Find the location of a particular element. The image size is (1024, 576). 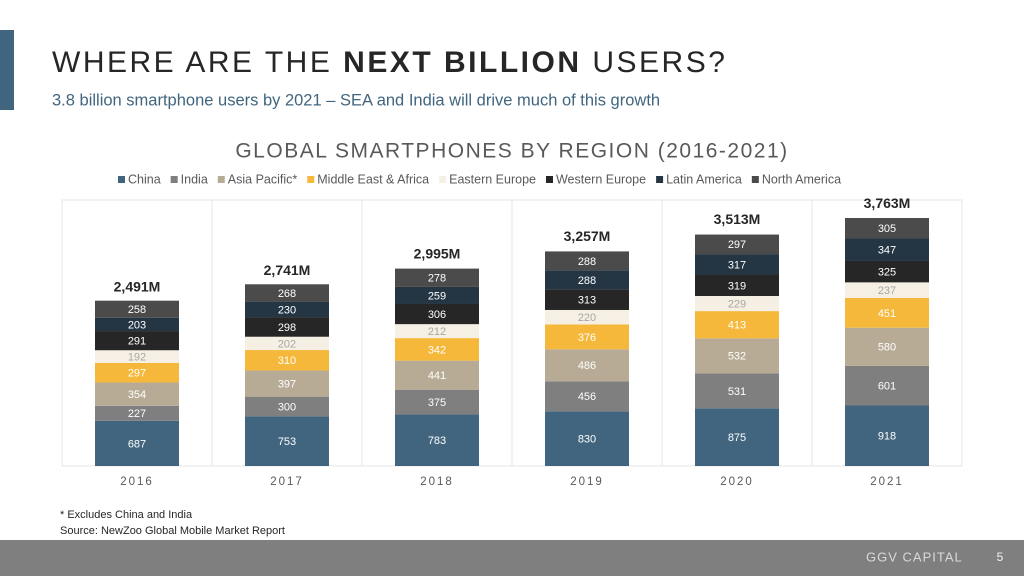

segment-label: 268 is located at coordinates (287, 294).